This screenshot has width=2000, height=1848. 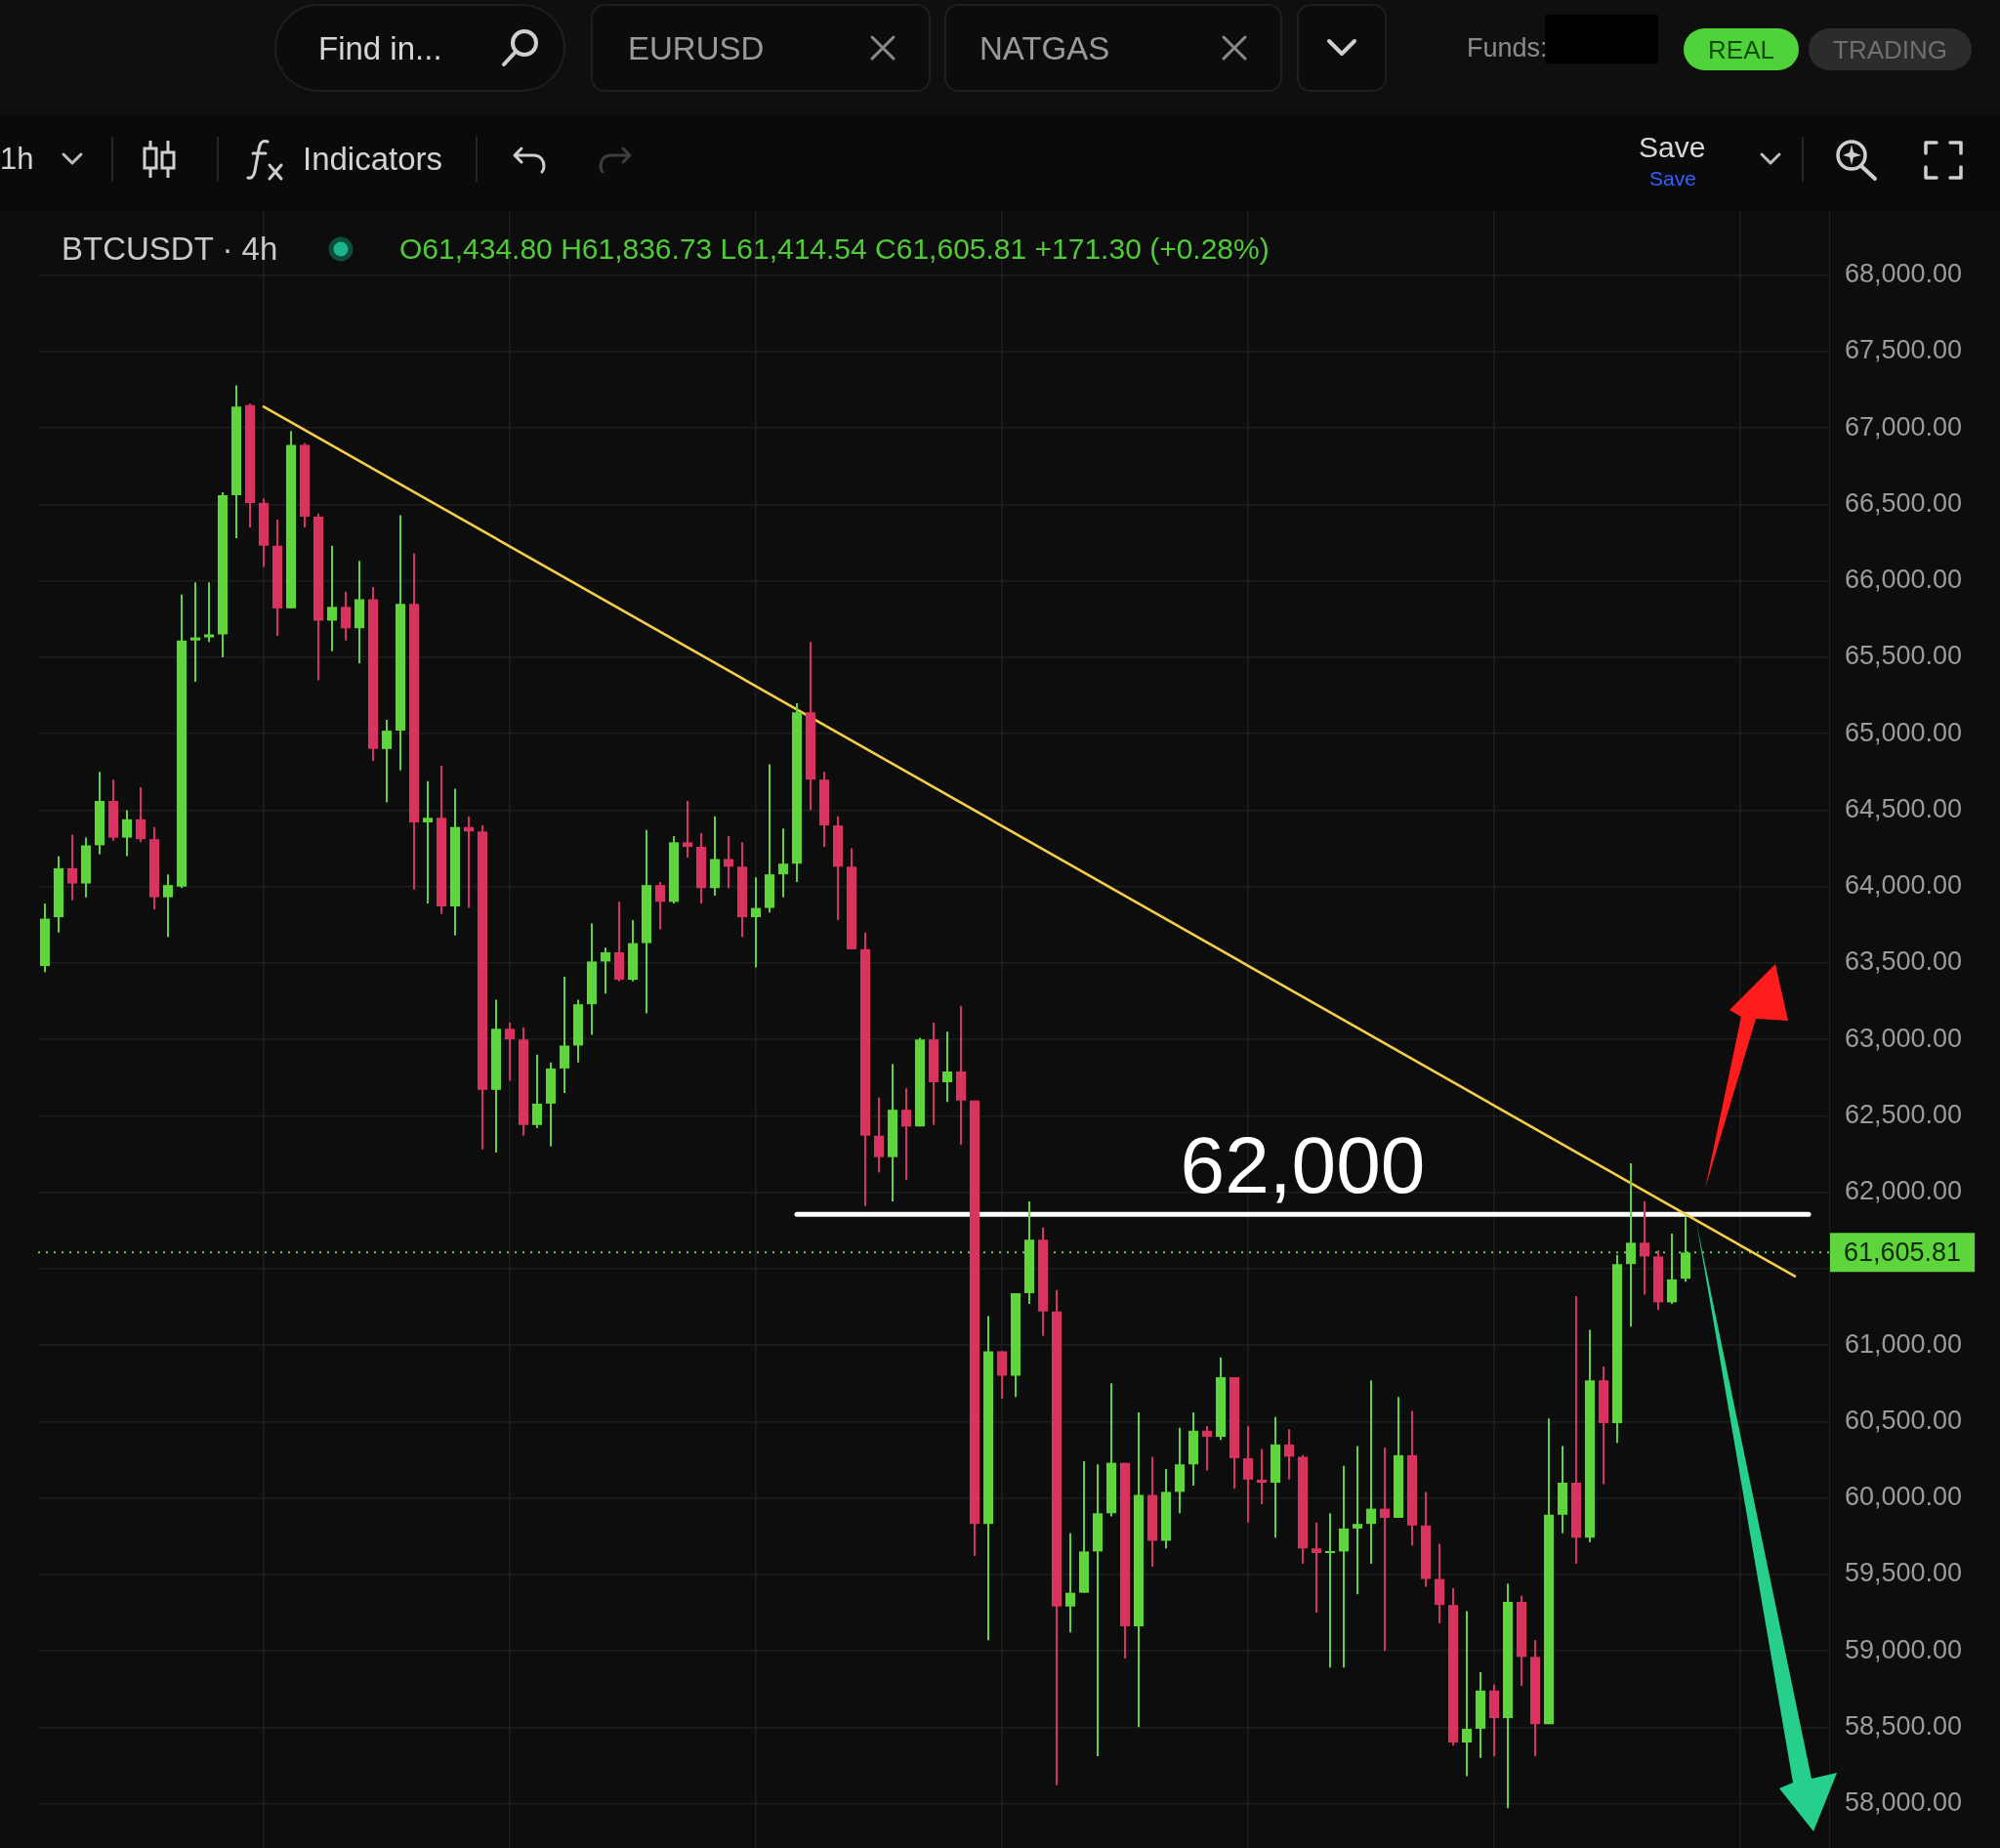 What do you see at coordinates (1904, 1191) in the screenshot?
I see `y-tick-label: 62,000.00` at bounding box center [1904, 1191].